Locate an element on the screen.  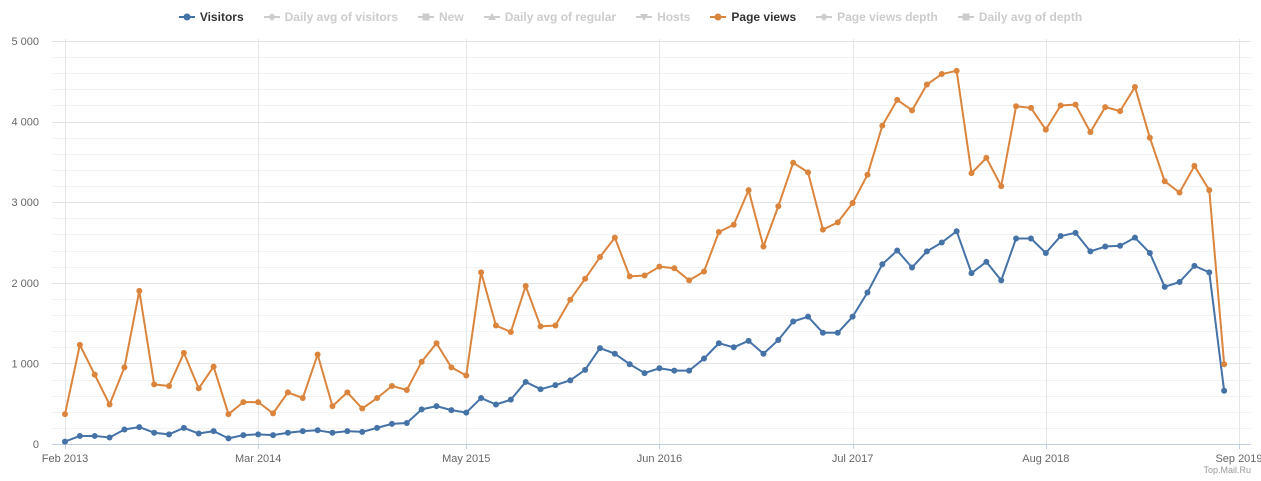
legend-item-daily-avg-of-regular: Daily avg of regular is located at coordinates (549, 17).